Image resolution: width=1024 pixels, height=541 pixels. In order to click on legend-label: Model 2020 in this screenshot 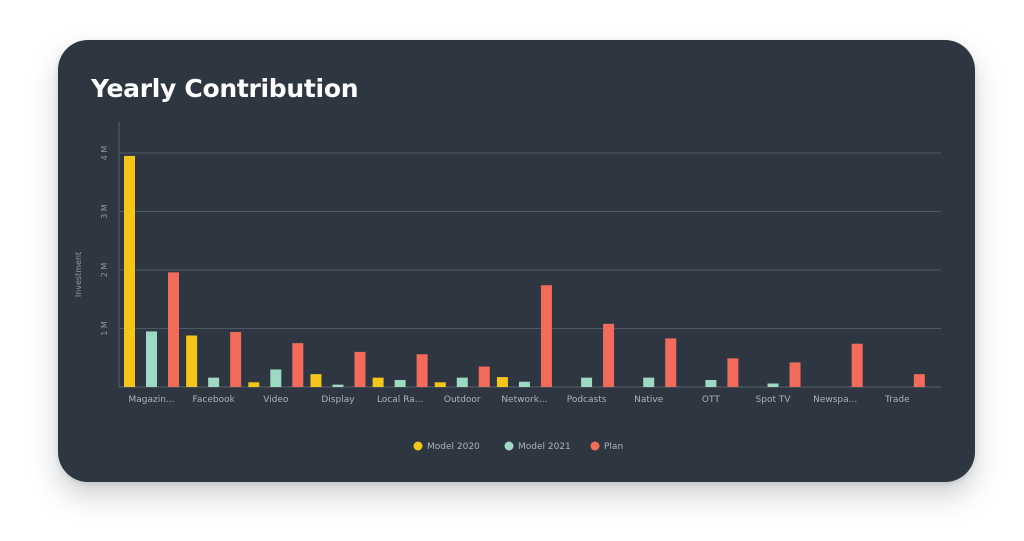, I will do `click(453, 447)`.